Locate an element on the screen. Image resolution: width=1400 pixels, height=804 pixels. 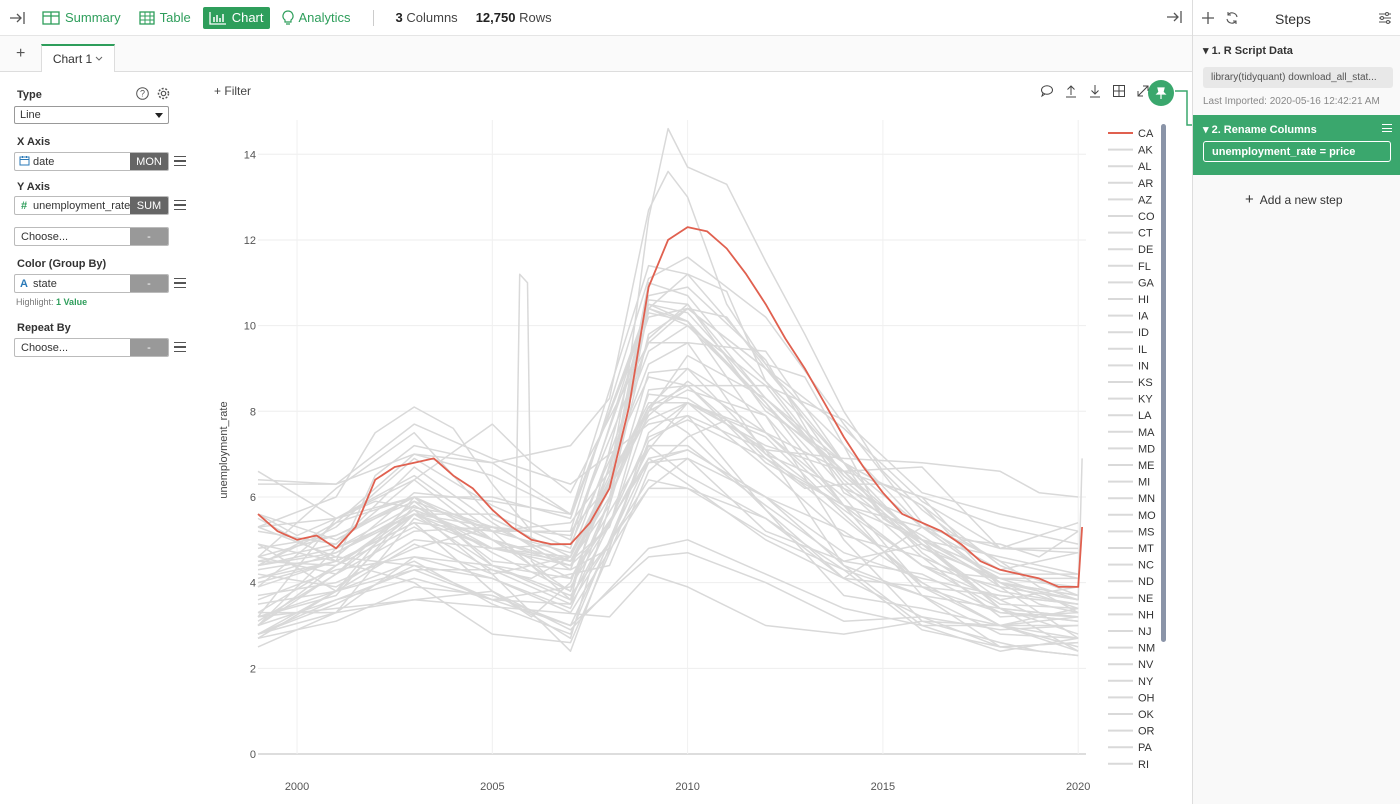
lightbulb-icon is located at coordinates (287, 17).